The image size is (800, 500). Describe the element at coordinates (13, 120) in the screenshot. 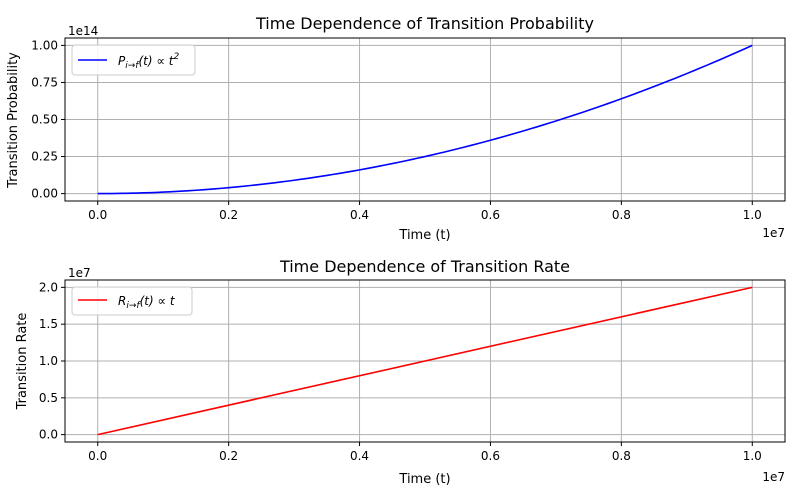

I see `y-axis-label: Transition Probability` at that location.